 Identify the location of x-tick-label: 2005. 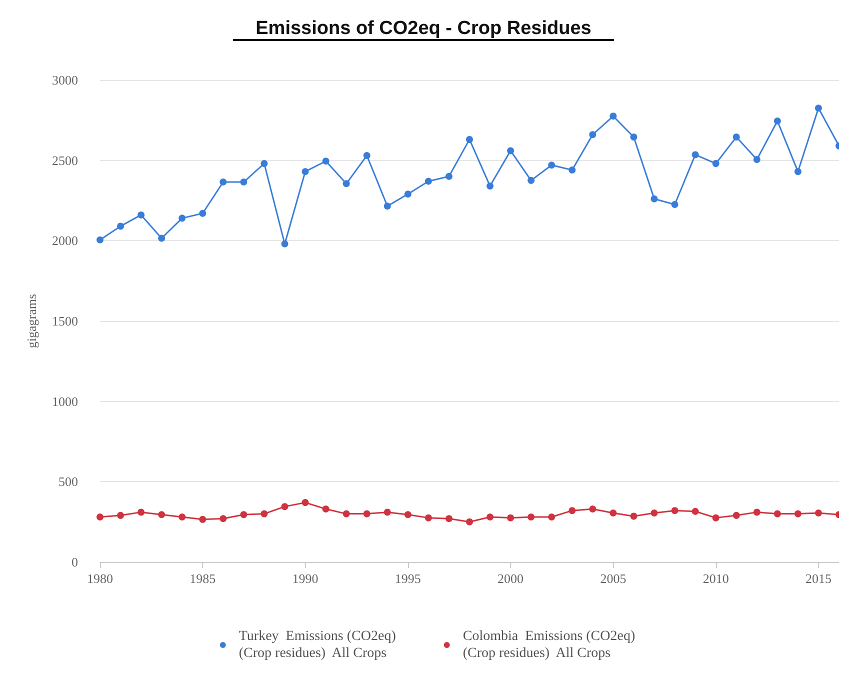
(613, 578).